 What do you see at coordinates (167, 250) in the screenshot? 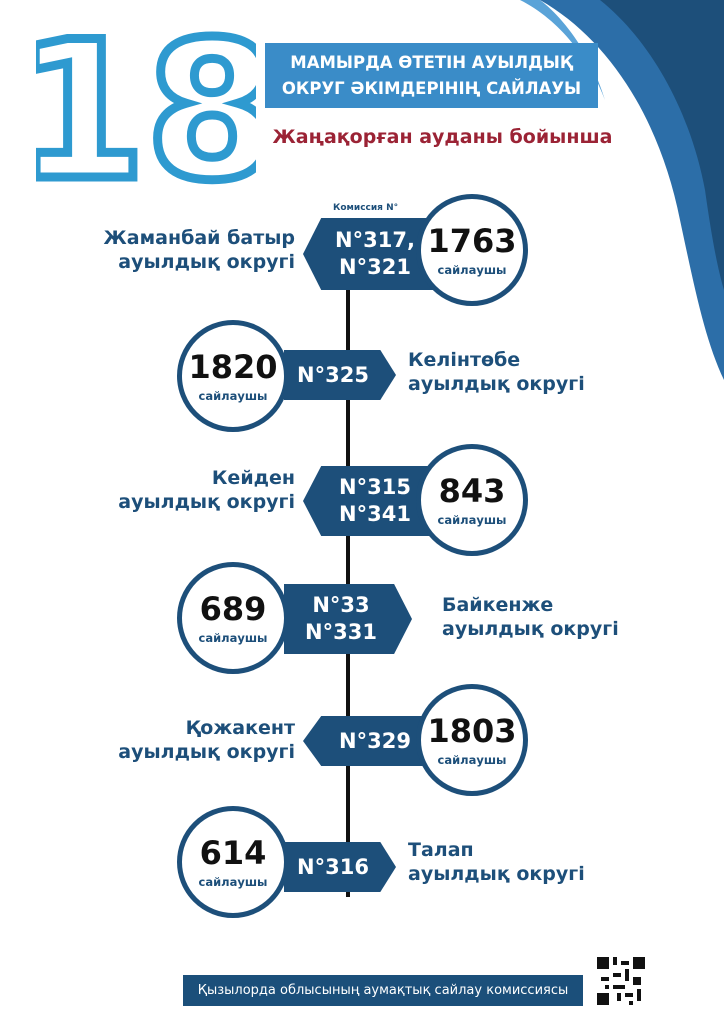
I see `district-label: Жаманбай батыр ауылдық округі` at bounding box center [167, 250].